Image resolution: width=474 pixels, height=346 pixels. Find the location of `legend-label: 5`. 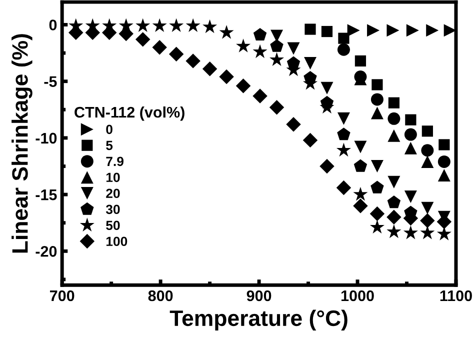

legend-label: 5 is located at coordinates (109, 145).